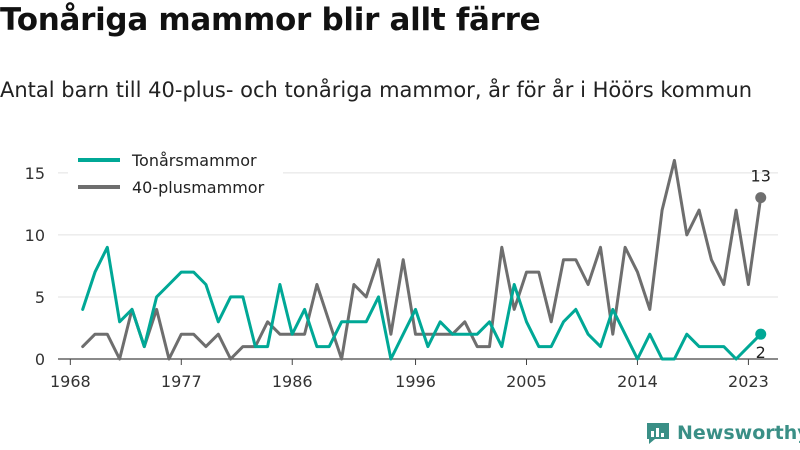  What do you see at coordinates (181, 381) in the screenshot?
I see `x-tick-label-1977: 1977` at bounding box center [181, 381].